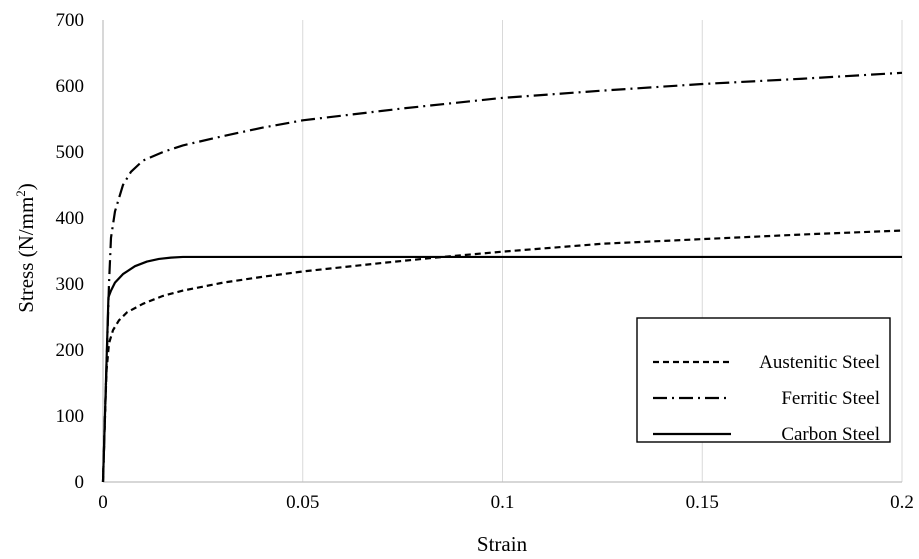  What do you see at coordinates (70, 218) in the screenshot?
I see `y-tick-label: 400` at bounding box center [70, 218].